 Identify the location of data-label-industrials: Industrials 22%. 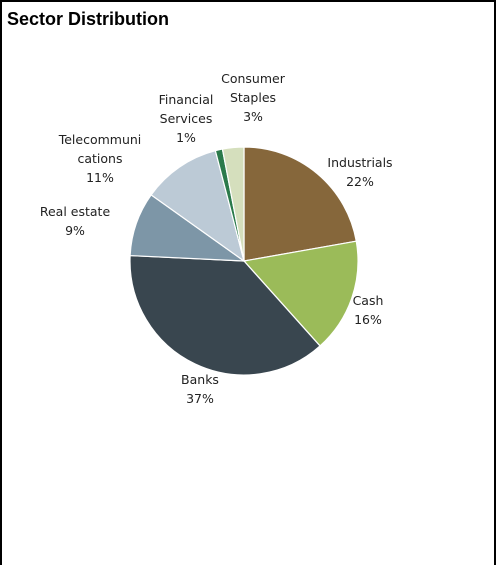
(359, 172).